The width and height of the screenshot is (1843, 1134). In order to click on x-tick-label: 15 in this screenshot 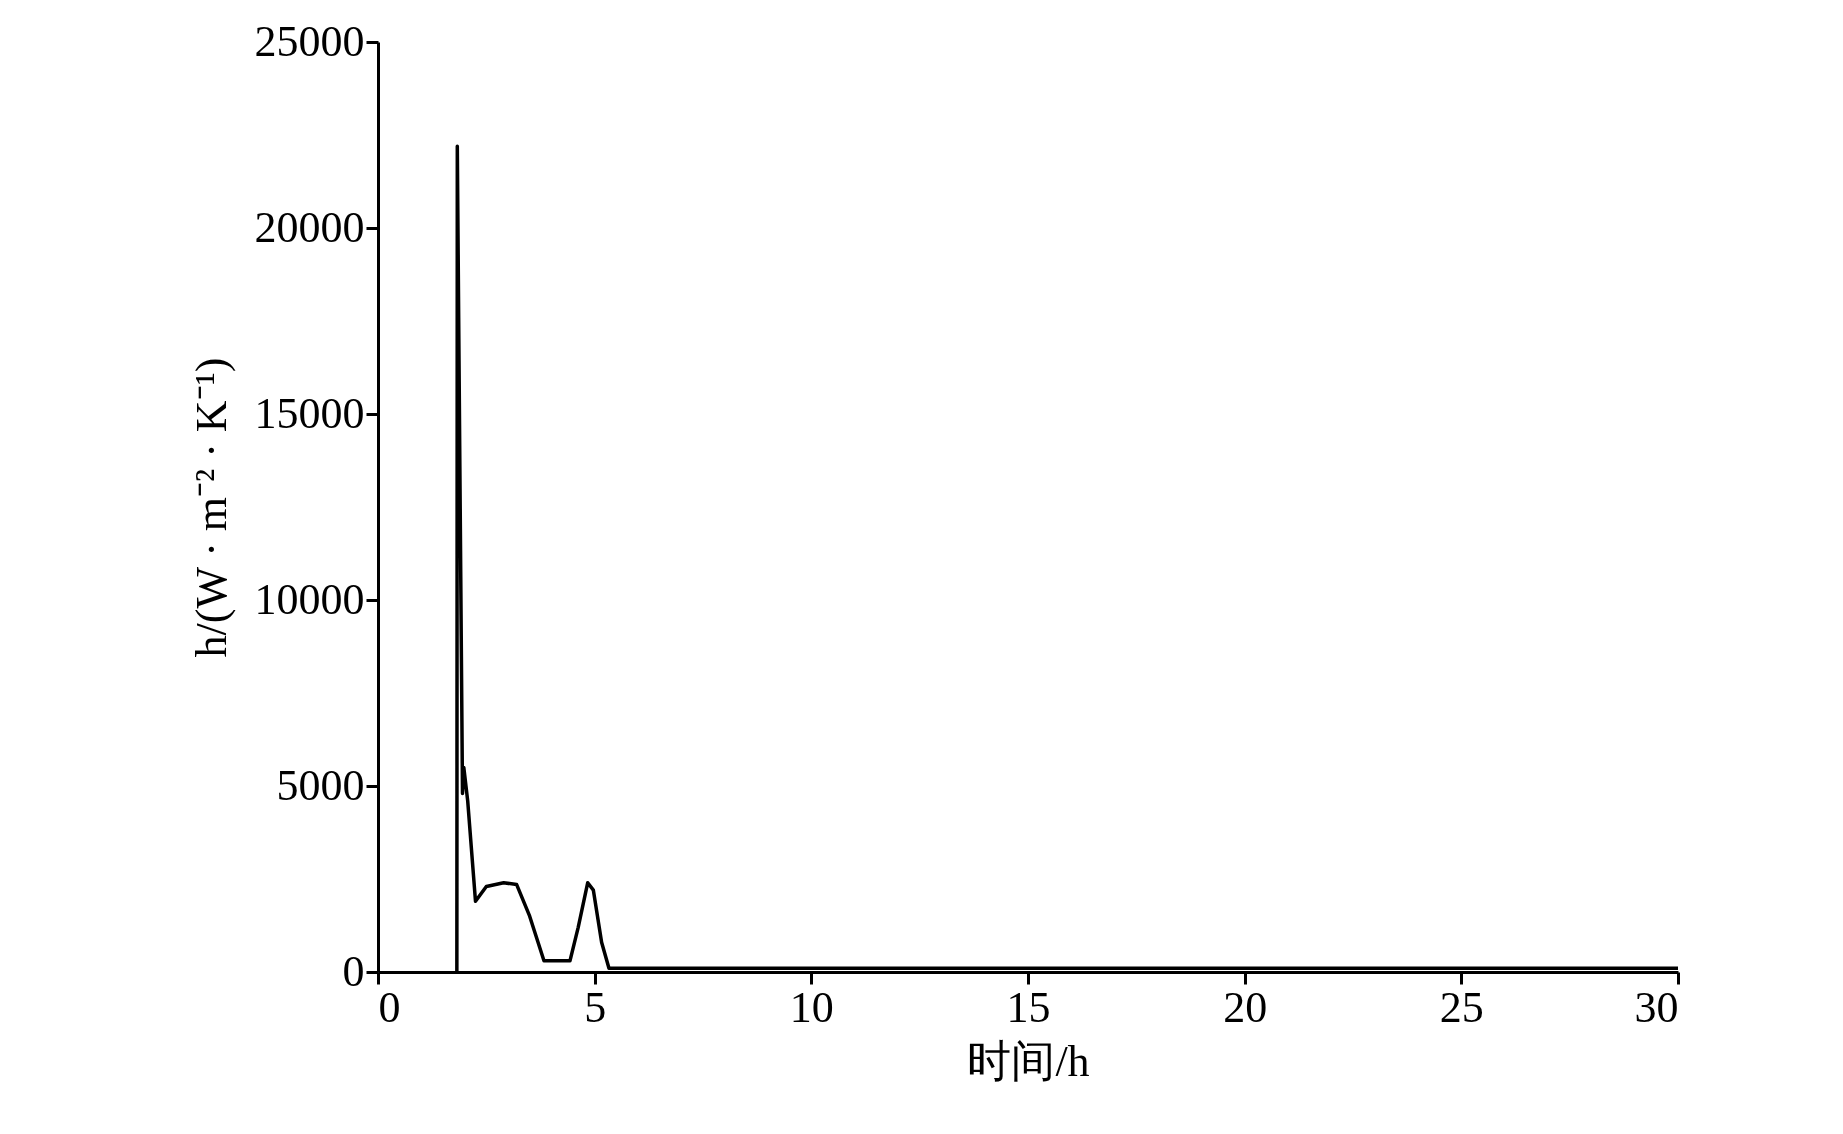, I will do `click(1028, 1007)`.